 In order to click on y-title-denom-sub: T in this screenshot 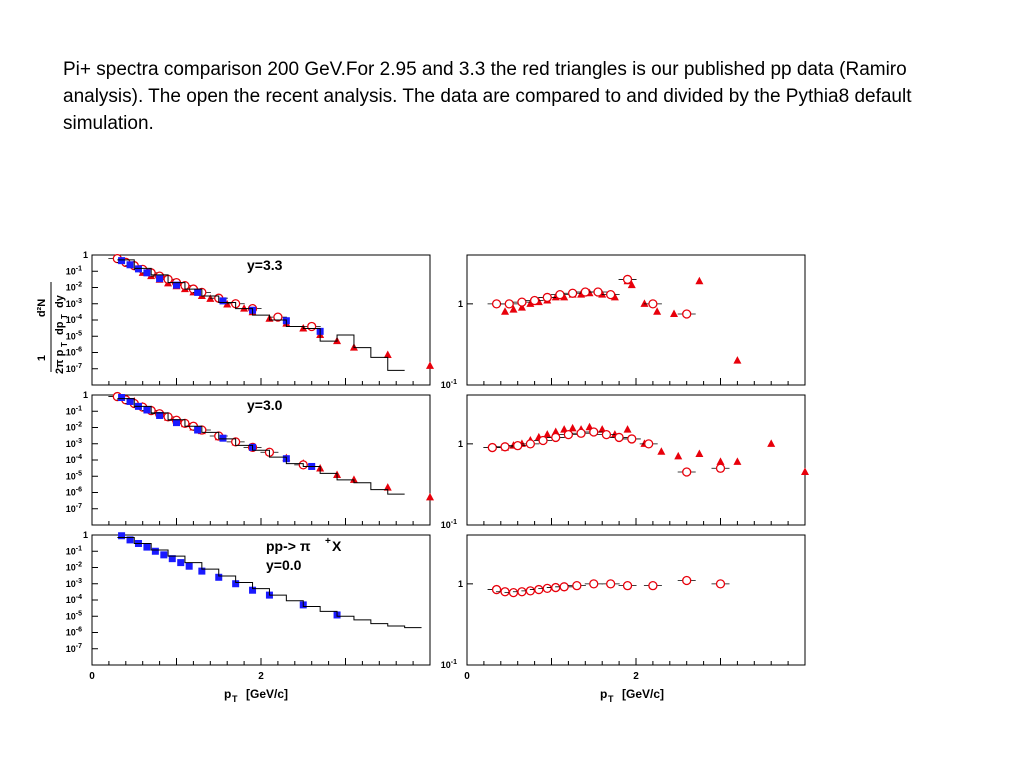, I will do `click(64, 344)`.